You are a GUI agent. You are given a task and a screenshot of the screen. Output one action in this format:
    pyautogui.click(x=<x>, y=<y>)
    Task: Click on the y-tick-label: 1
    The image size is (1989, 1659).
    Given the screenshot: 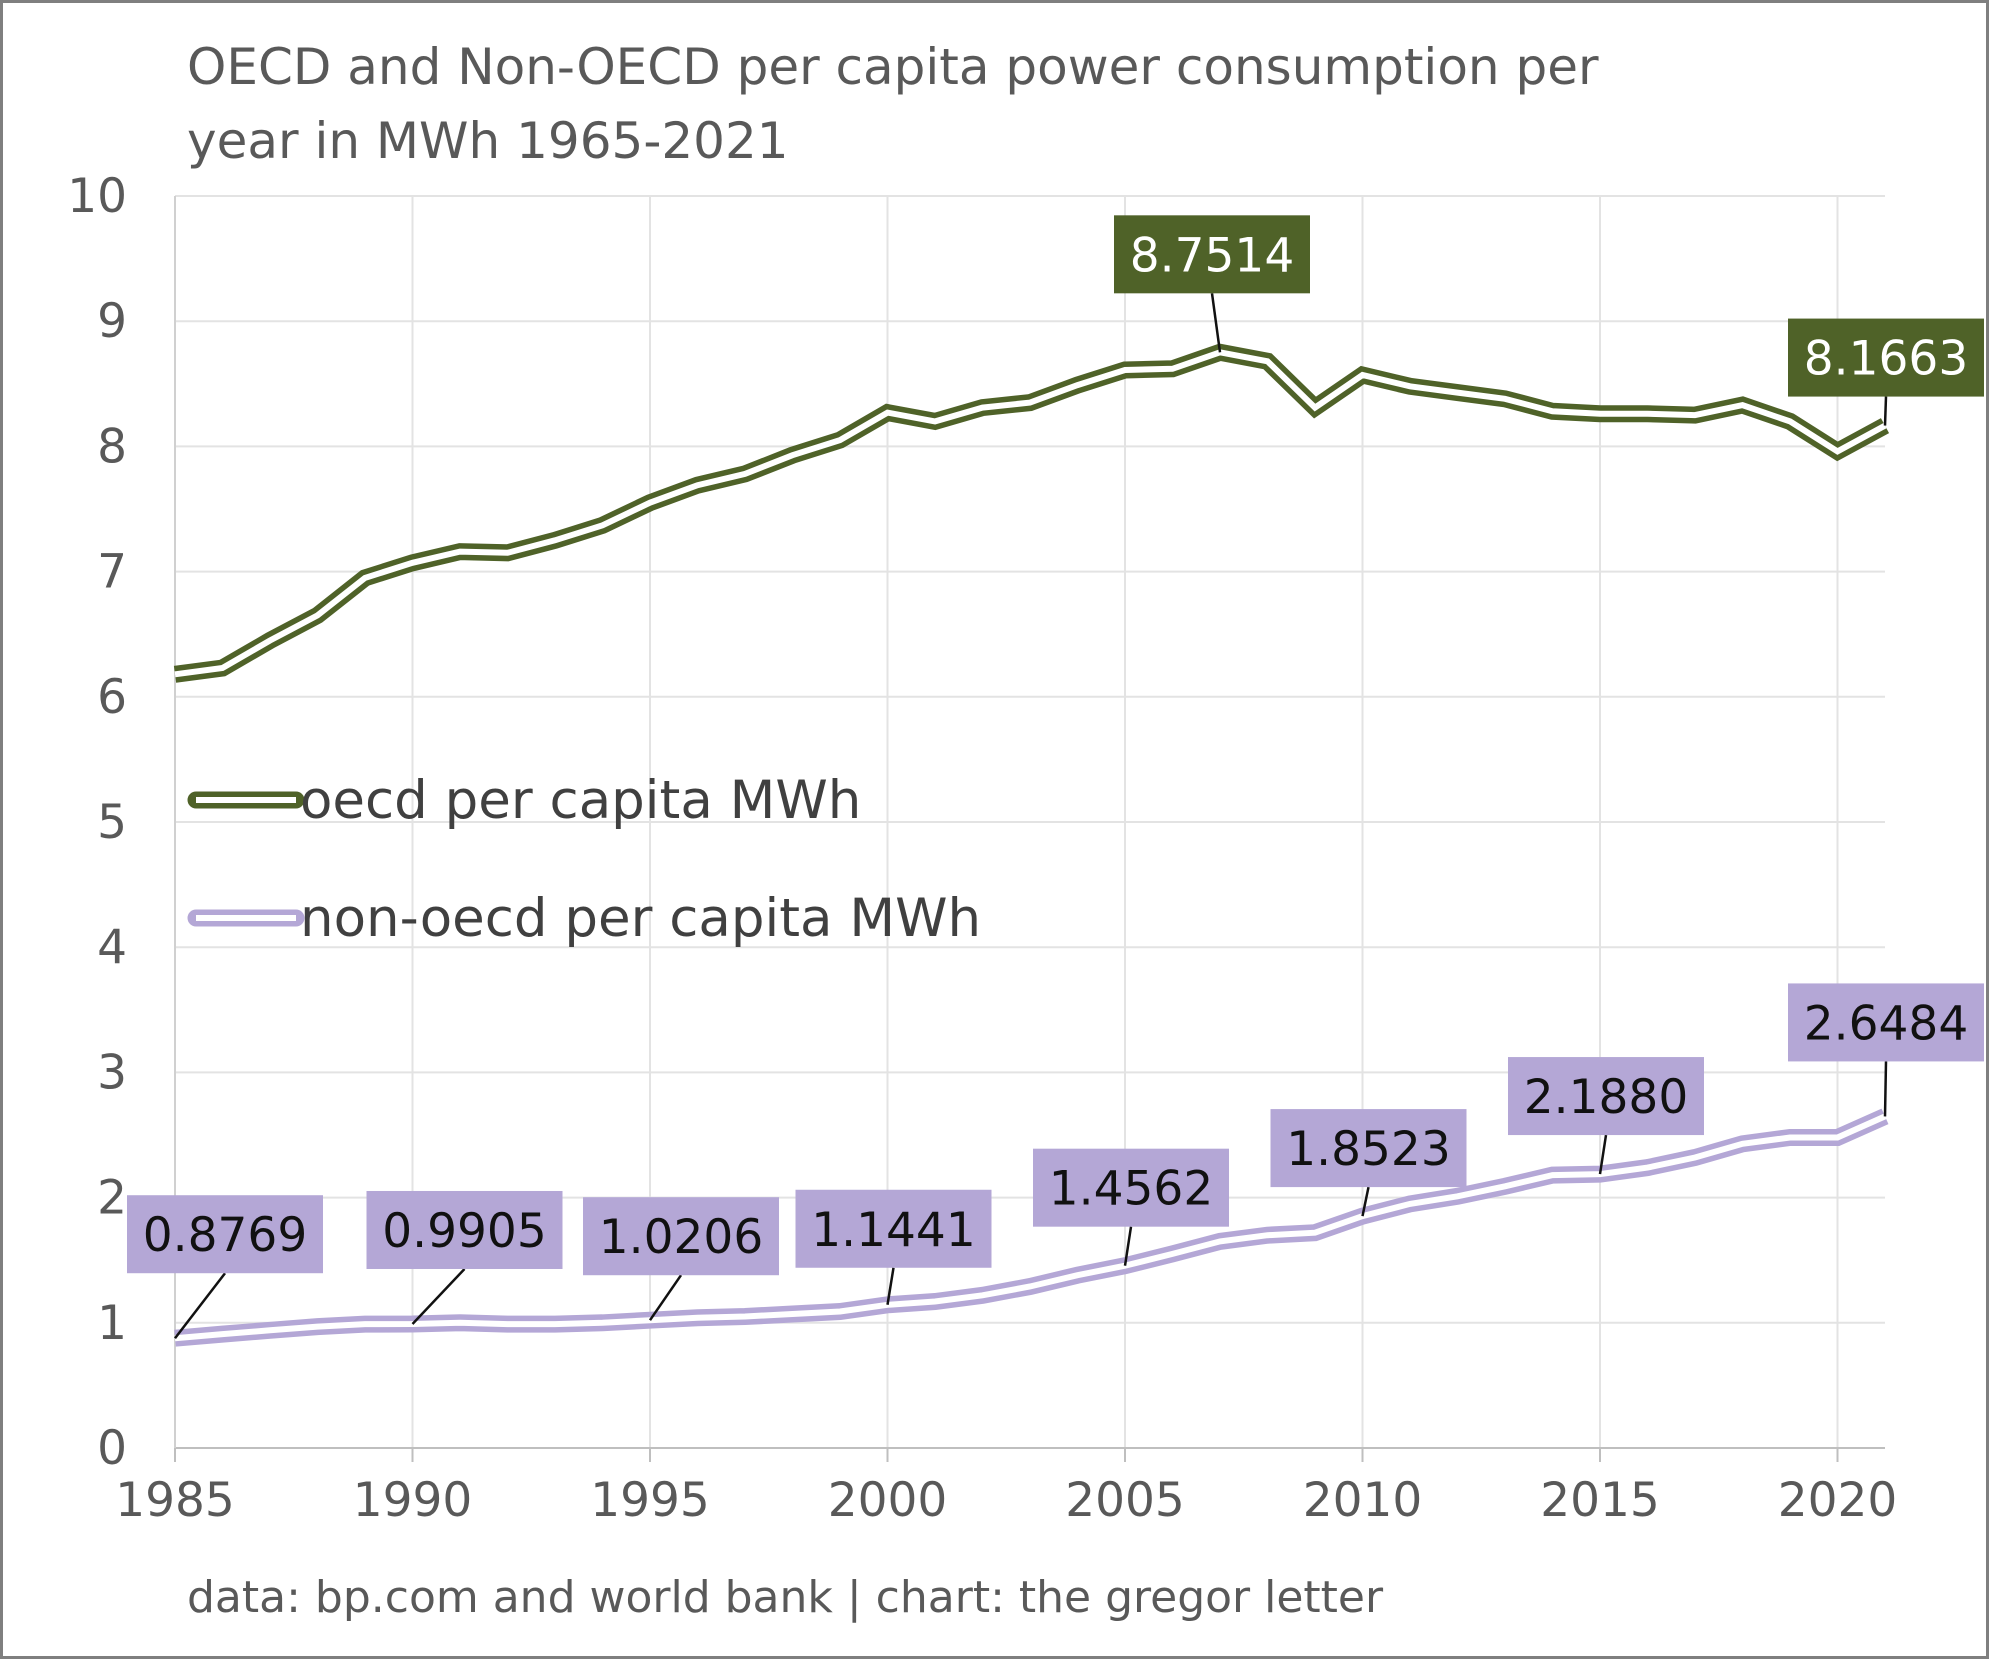 What is the action you would take?
    pyautogui.click(x=112, y=1323)
    